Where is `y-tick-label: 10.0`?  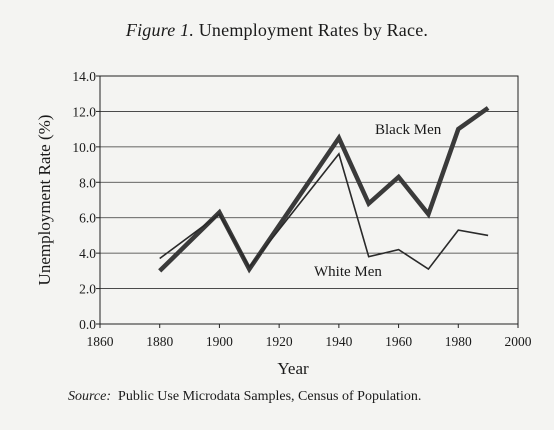 y-tick-label: 10.0 is located at coordinates (84, 147).